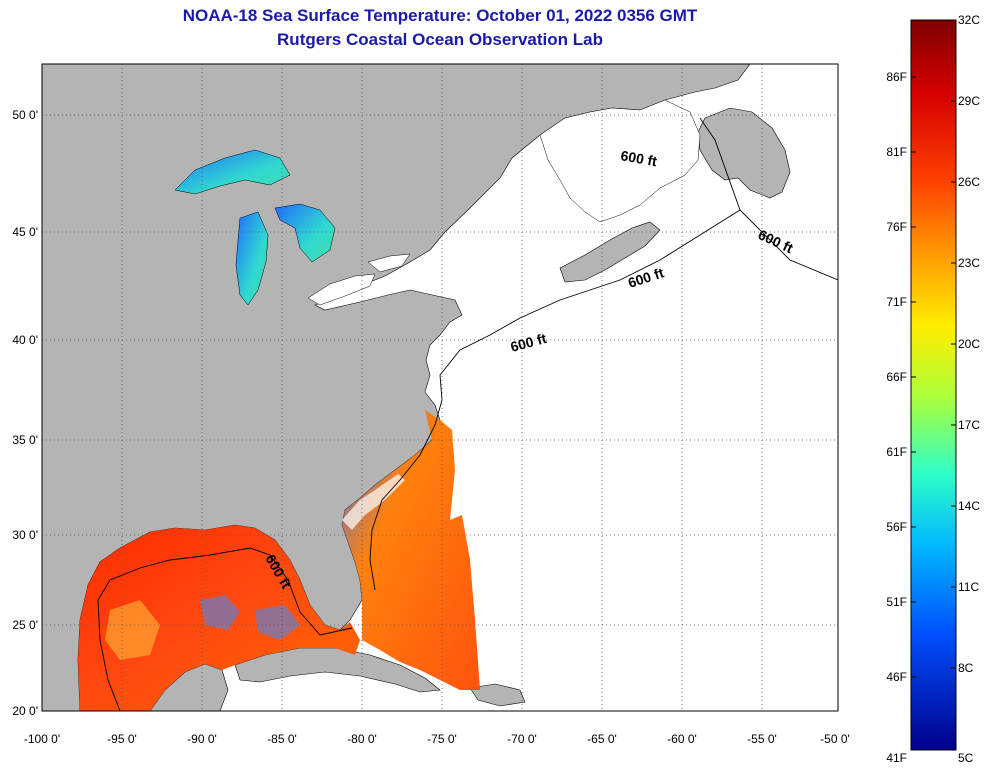  I want to click on lon-tick-label: -90 0', so click(202, 739).